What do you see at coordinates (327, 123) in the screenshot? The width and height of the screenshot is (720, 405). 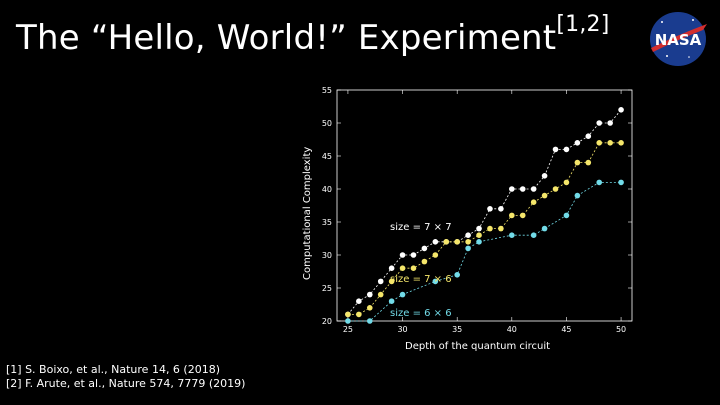 I see `y-tick-label: 50` at bounding box center [327, 123].